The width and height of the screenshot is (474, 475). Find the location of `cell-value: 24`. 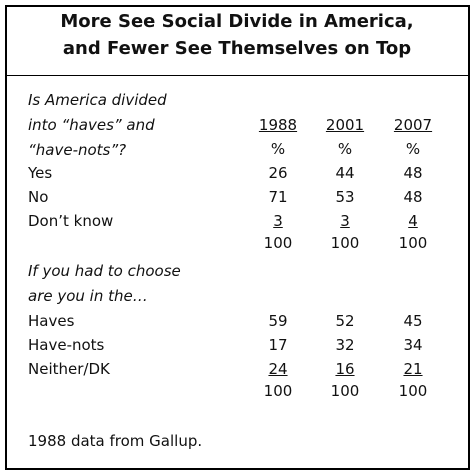

cell-value: 24 is located at coordinates (278, 369).